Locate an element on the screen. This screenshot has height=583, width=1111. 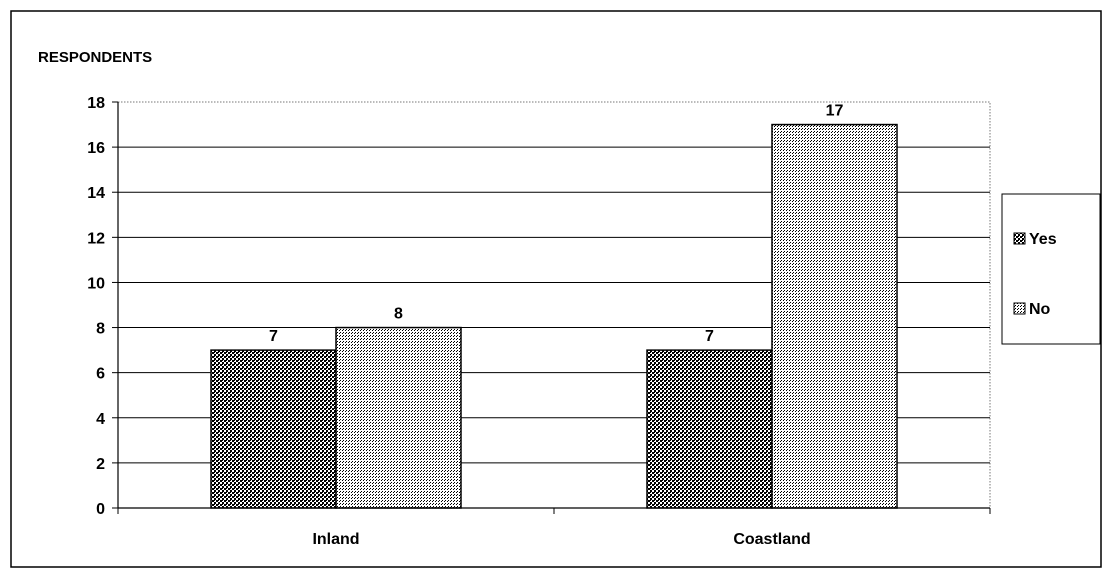
y-tick-label: 0 is located at coordinates (100, 509).